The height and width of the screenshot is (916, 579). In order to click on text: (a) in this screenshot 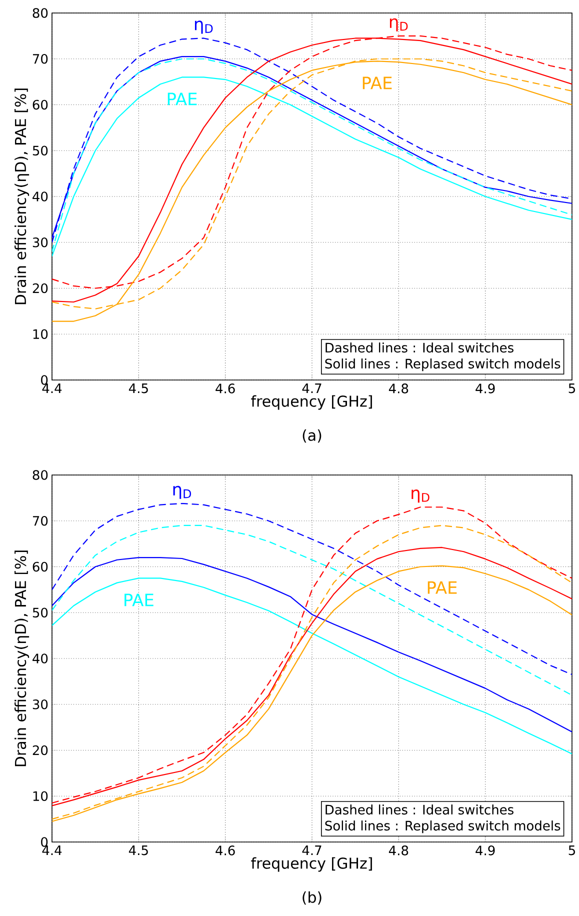, I will do `click(311, 436)`.